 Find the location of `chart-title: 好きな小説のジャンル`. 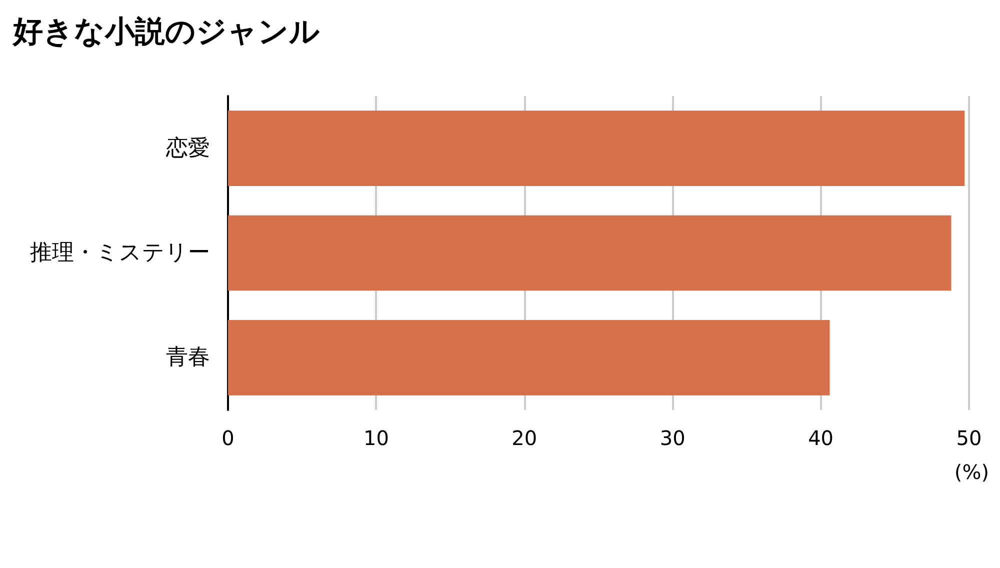

chart-title: 好きな小説のジャンル is located at coordinates (166, 32).